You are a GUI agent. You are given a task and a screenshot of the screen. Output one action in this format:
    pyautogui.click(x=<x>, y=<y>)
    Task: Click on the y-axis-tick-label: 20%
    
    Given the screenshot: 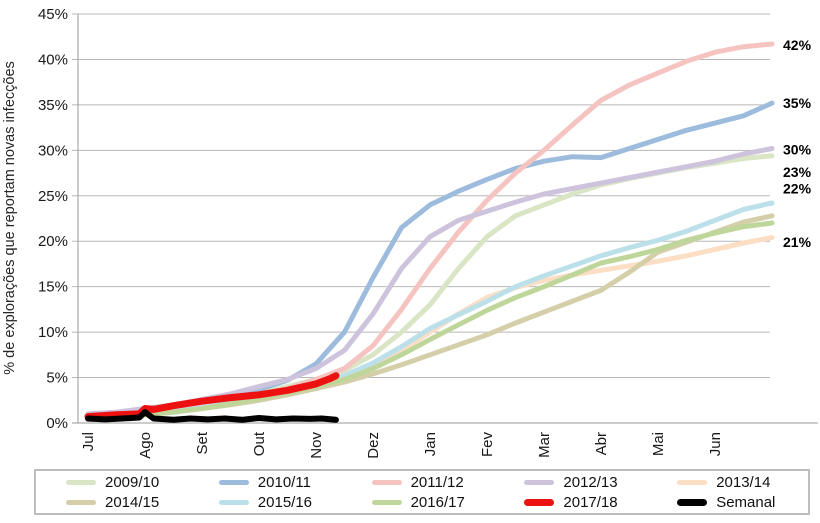 What is the action you would take?
    pyautogui.click(x=53, y=241)
    